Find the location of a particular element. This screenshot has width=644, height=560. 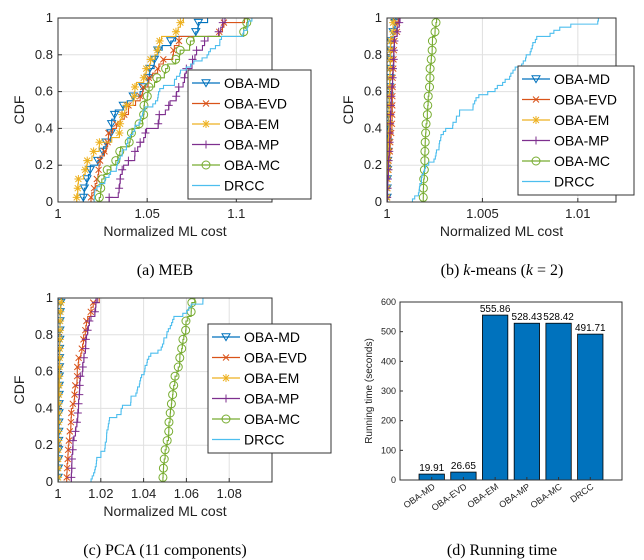

legend-label: OBA-EVD is located at coordinates (275, 358).